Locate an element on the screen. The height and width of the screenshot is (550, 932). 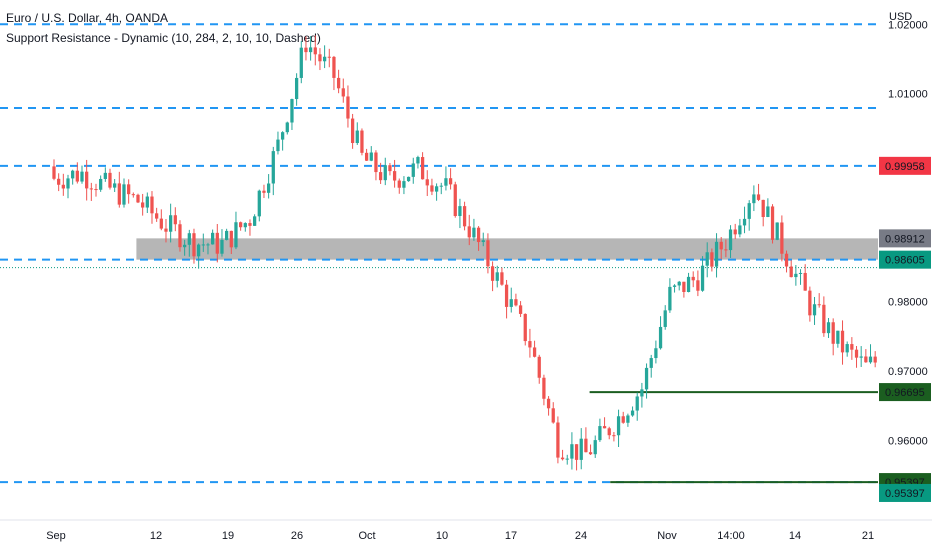
time-tick-label: 14:00 is located at coordinates (731, 536).